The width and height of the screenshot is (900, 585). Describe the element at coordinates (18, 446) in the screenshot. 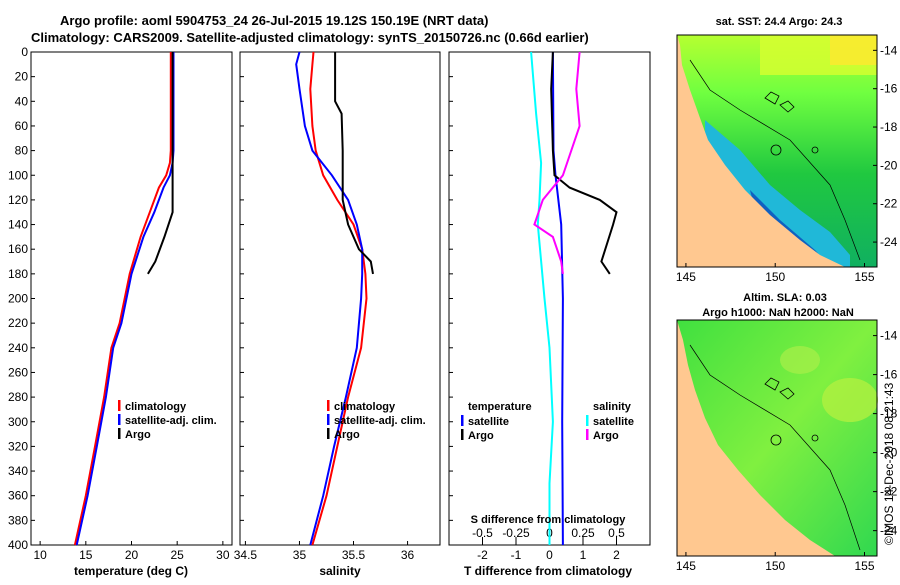

I see `y-tick-label: 320` at that location.